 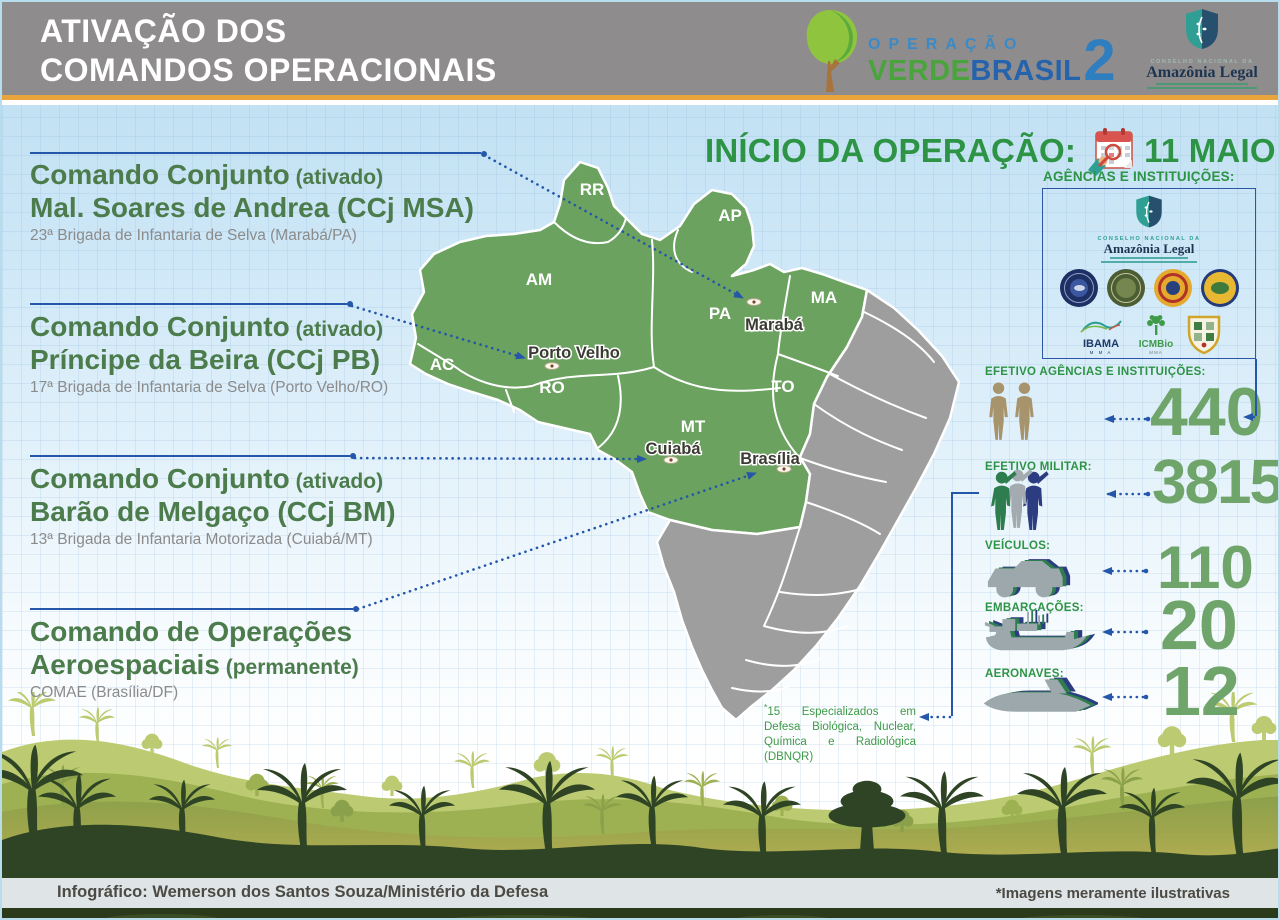 I want to click on state-label-pa: PA, so click(x=720, y=313).